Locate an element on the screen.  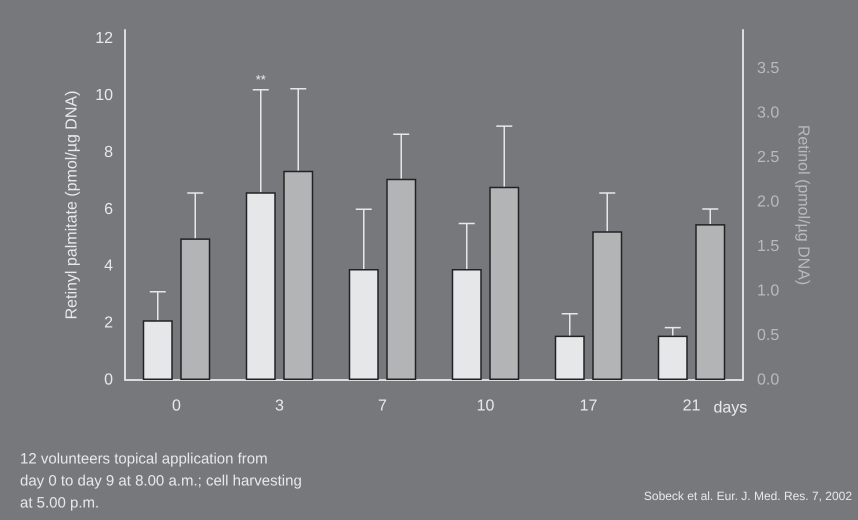
y2-tick-label: 2.5 is located at coordinates (768, 157).